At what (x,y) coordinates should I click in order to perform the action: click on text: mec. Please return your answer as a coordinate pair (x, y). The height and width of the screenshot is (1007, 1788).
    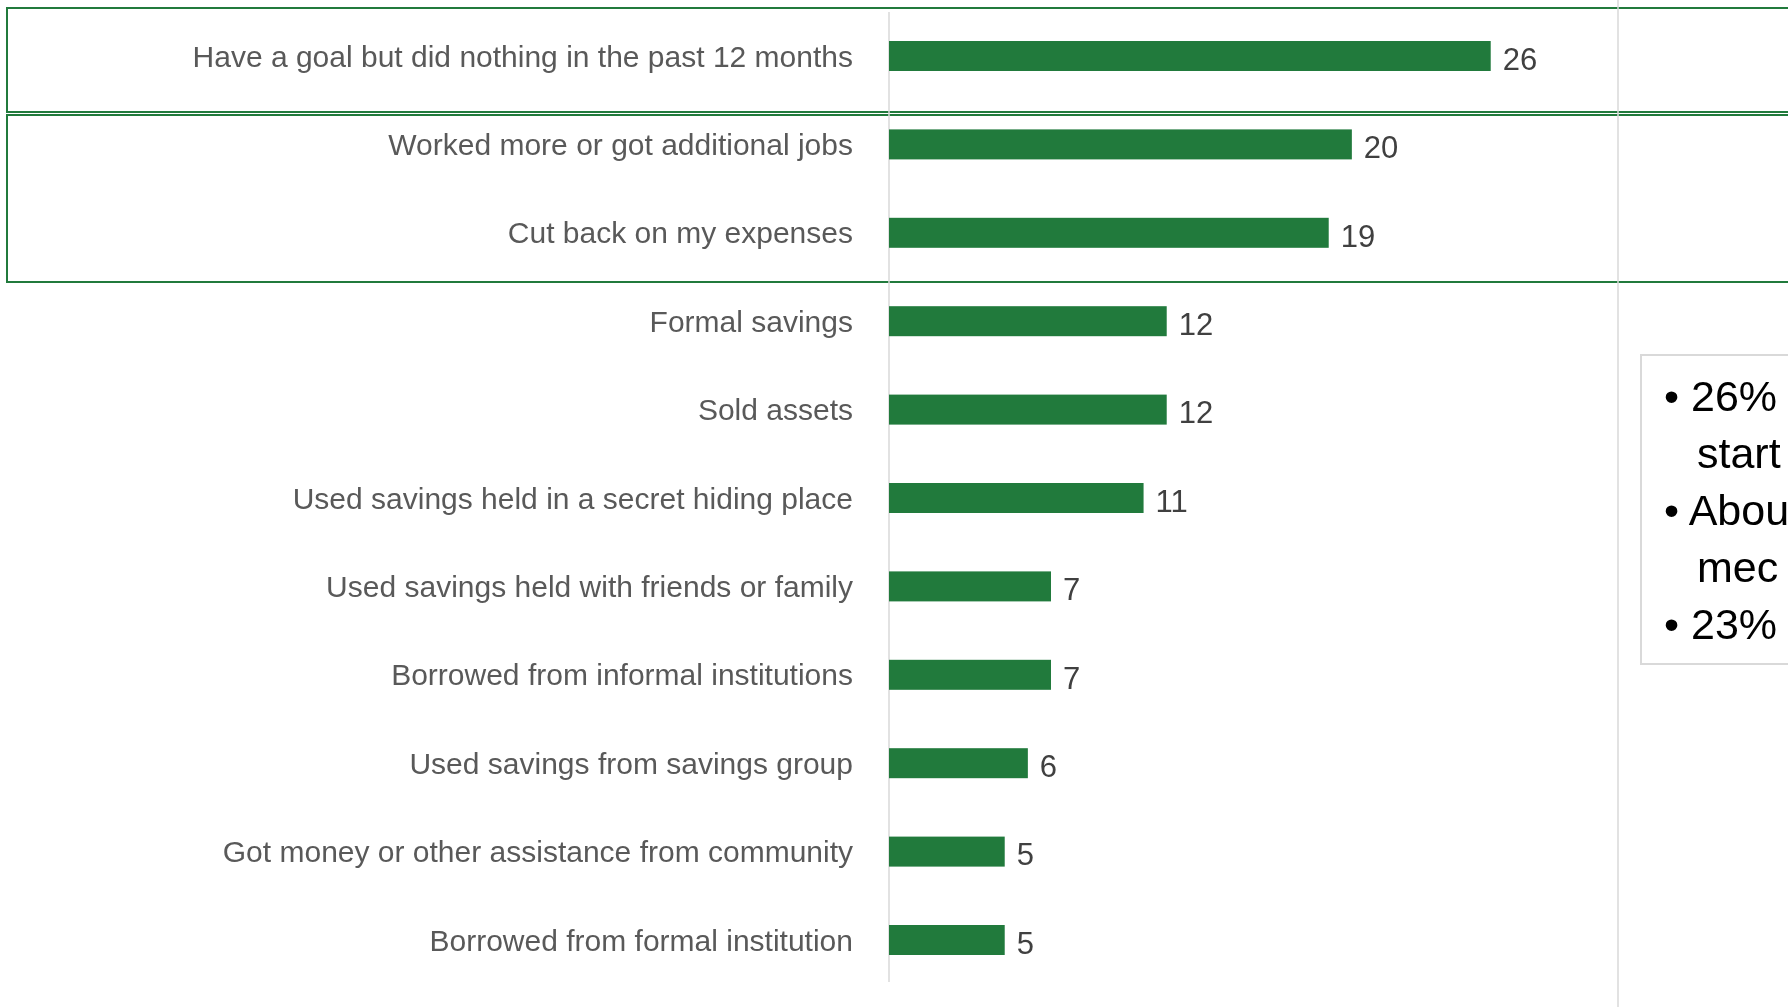
    Looking at the image, I should click on (1738, 567).